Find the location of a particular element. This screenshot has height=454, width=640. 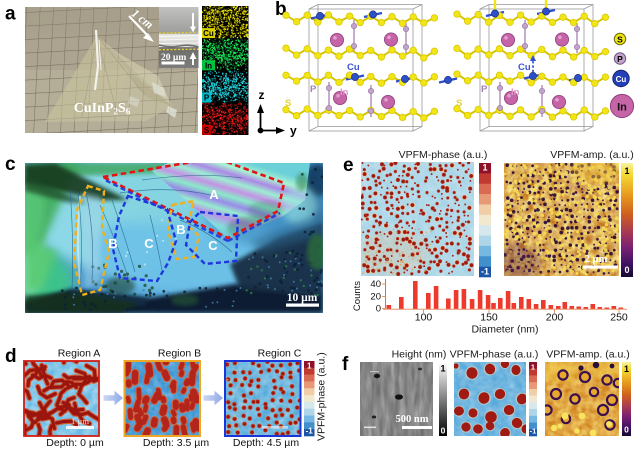

svg-text: c is located at coordinates (10, 164).